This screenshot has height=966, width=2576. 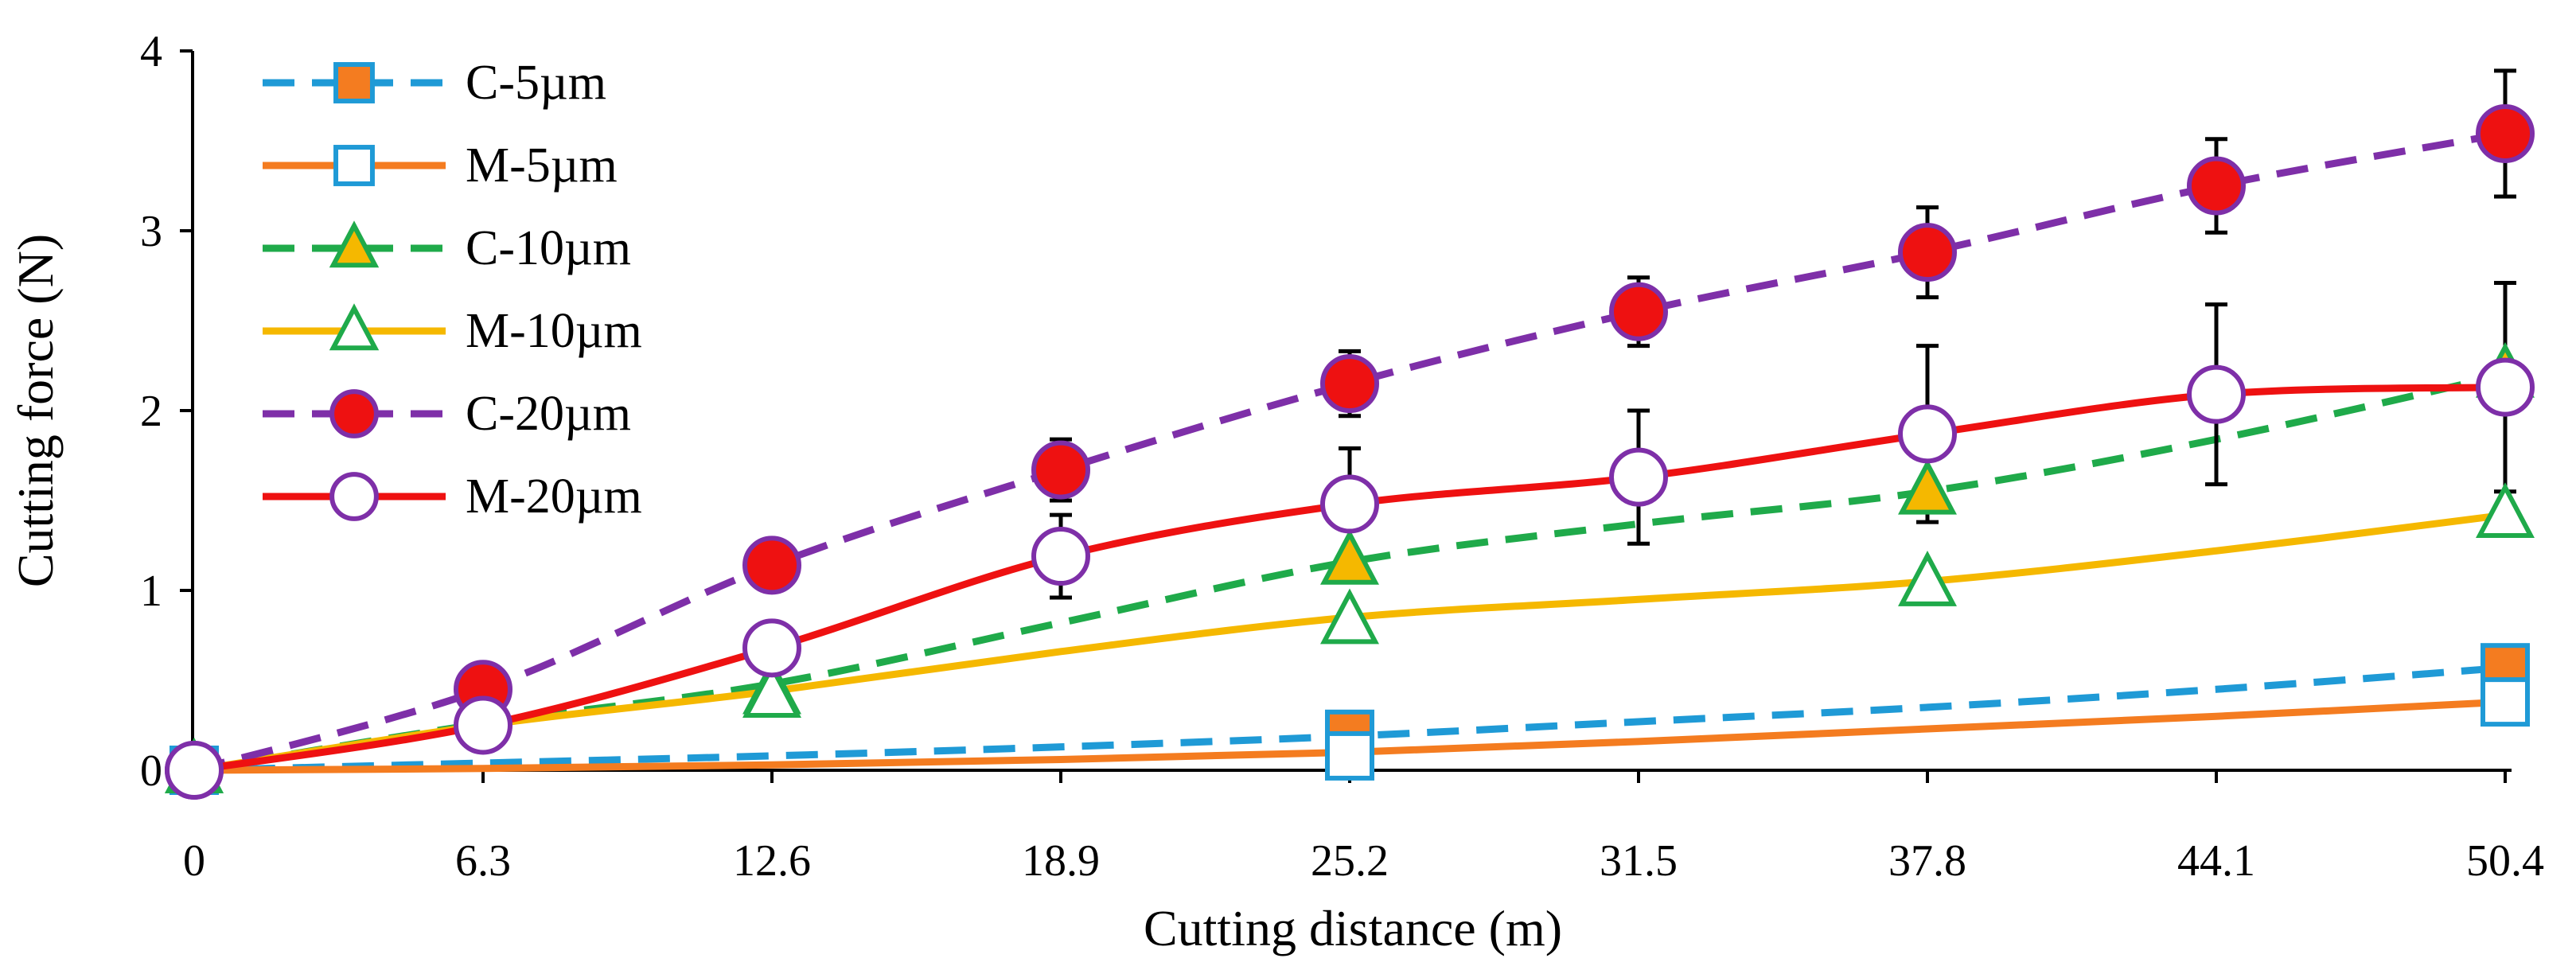 I want to click on x-tick-label: 44.1, so click(x=2216, y=861).